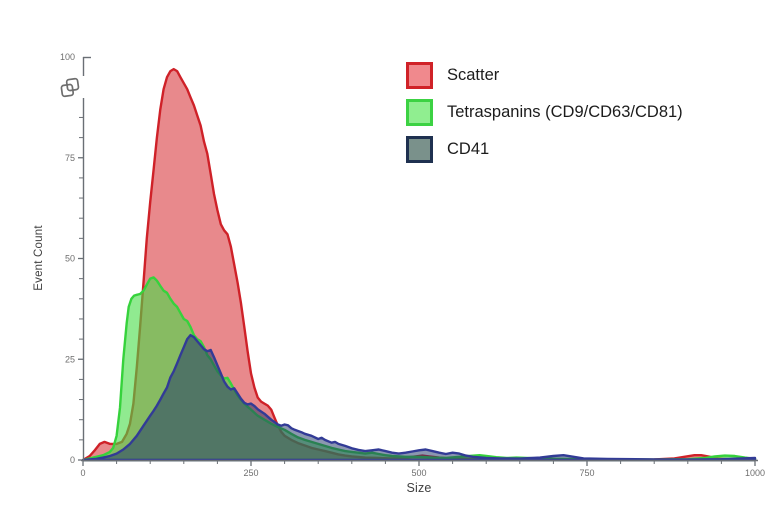 The image size is (780, 507). I want to click on legend-swatch-tetraspanins-cd9-cd63-cd81, so click(419, 112).